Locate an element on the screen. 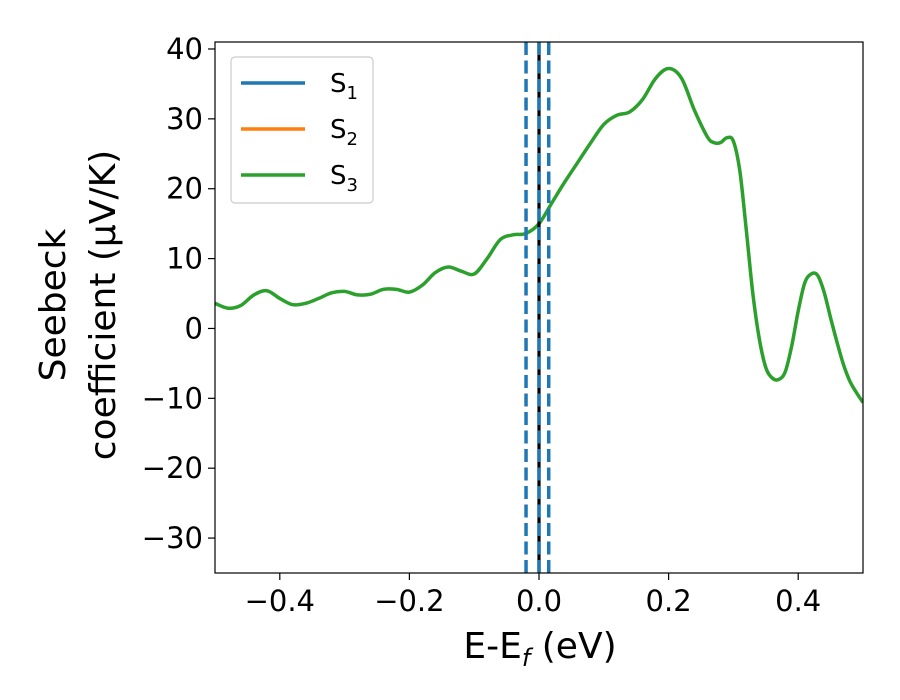 This screenshot has height=700, width=900. y-tick-label: 10 is located at coordinates (184, 259).